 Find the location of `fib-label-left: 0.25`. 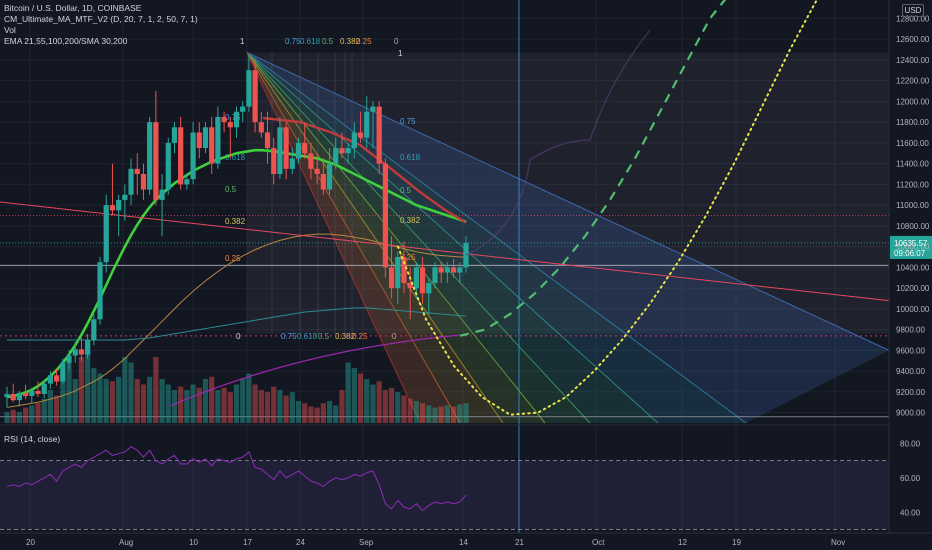

fib-label-left: 0.25 is located at coordinates (233, 258).